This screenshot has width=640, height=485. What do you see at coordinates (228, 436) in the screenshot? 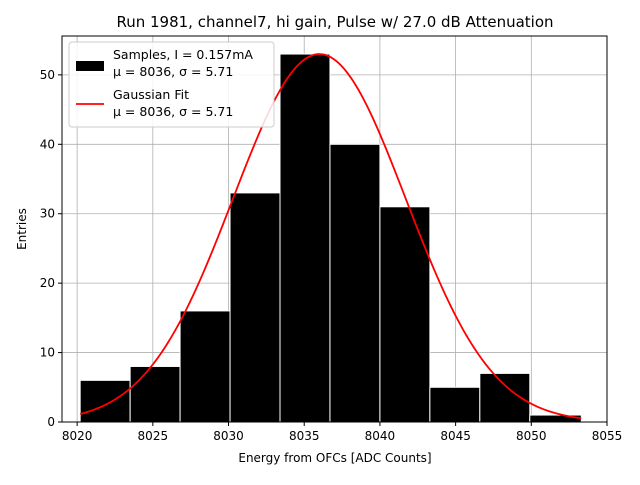
I see `x-tick-label: 8030` at bounding box center [228, 436].